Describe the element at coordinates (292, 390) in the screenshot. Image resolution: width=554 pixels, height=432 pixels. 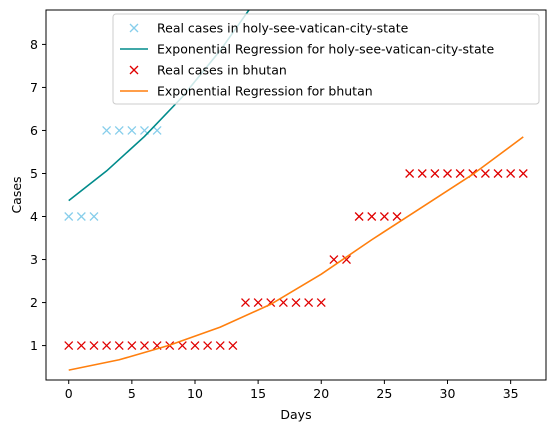
I see `x-axis: 0 5 10 15 20 25 30 35` at that location.